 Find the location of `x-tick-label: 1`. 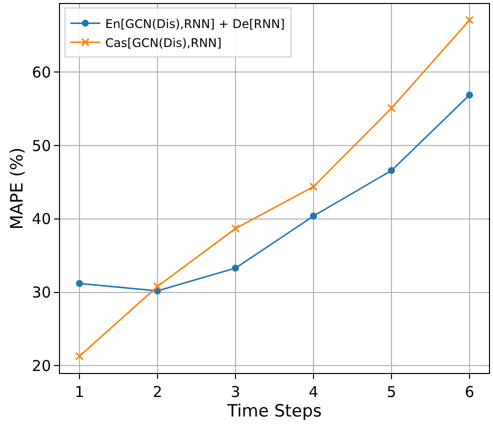

x-tick-label: 1 is located at coordinates (79, 392).